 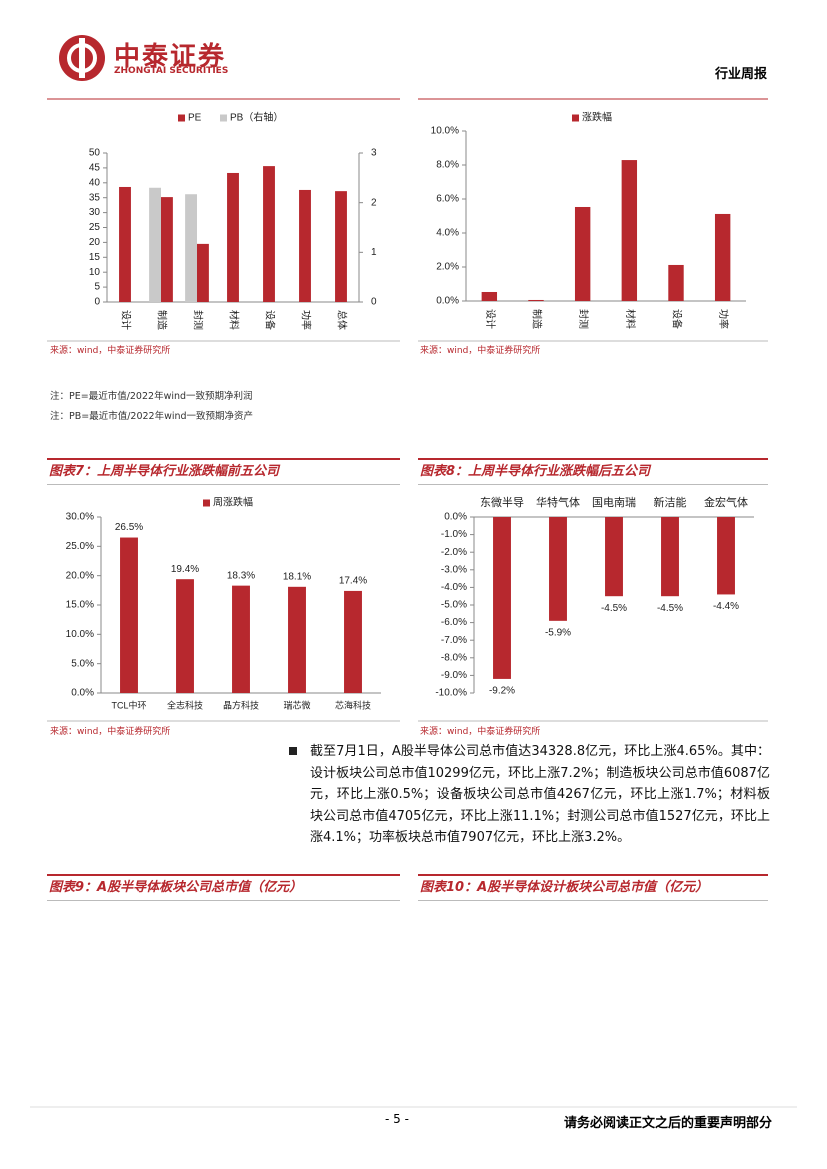 What do you see at coordinates (82, 663) in the screenshot?
I see `y-tick-label: 5.0%` at bounding box center [82, 663].